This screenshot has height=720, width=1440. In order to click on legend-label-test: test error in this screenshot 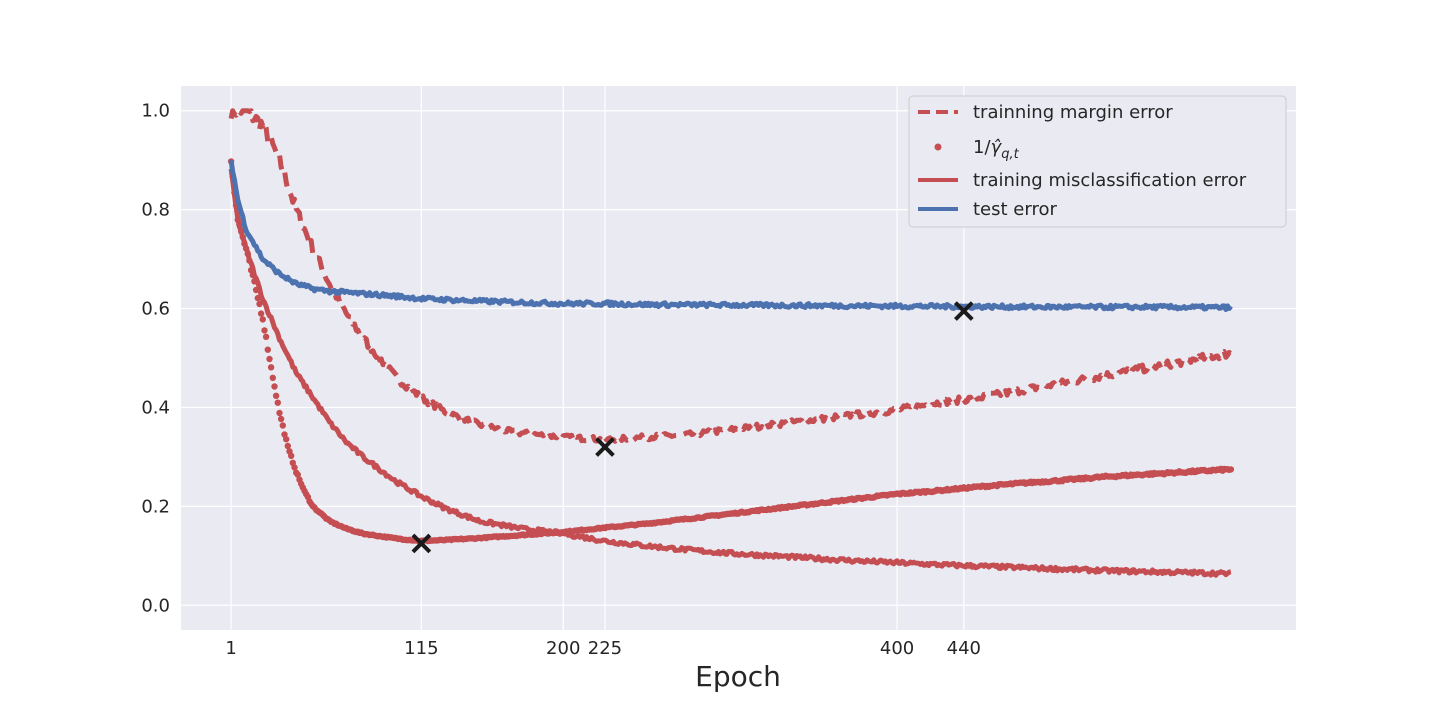, I will do `click(1015, 209)`.